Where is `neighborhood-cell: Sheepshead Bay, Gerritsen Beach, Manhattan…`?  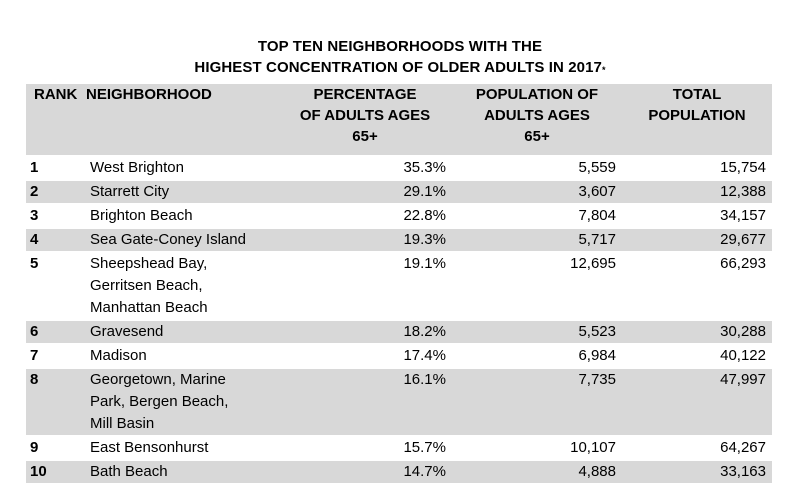 neighborhood-cell: Sheepshead Bay, Gerritsen Beach, Manhattan… is located at coordinates (180, 286).